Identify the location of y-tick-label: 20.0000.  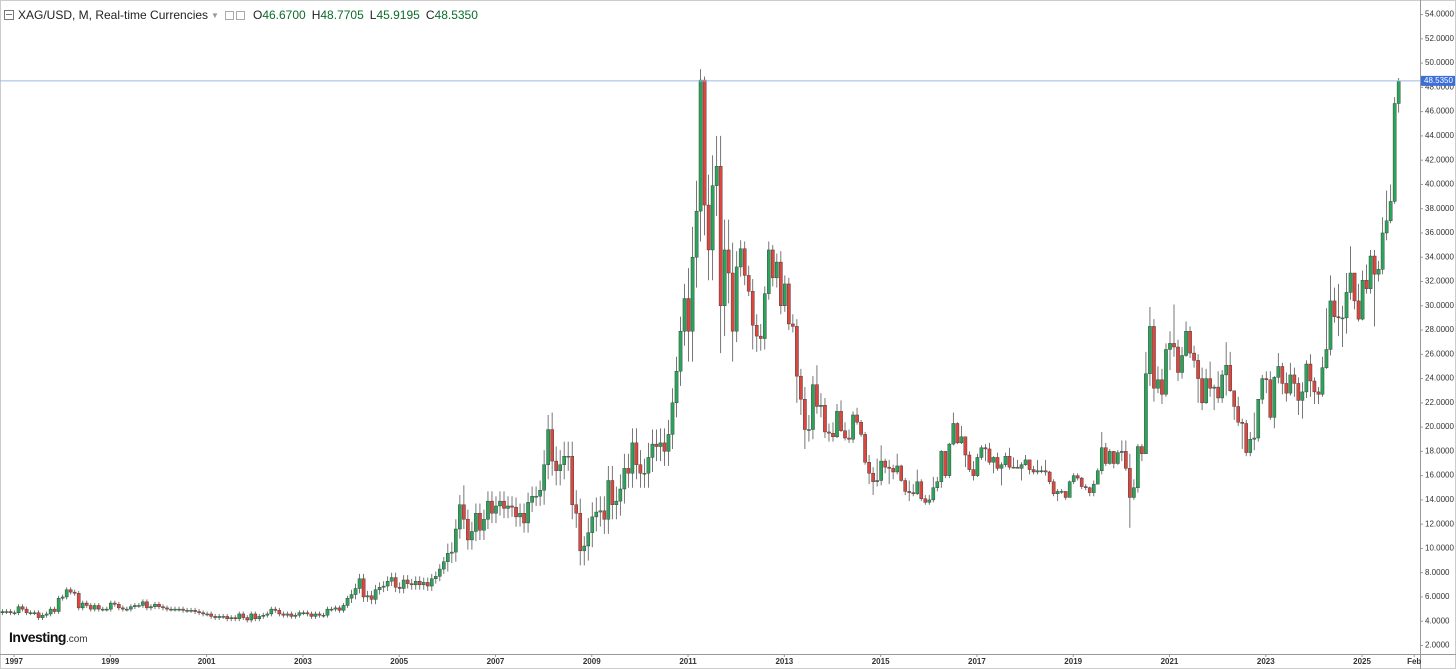
(1439, 426).